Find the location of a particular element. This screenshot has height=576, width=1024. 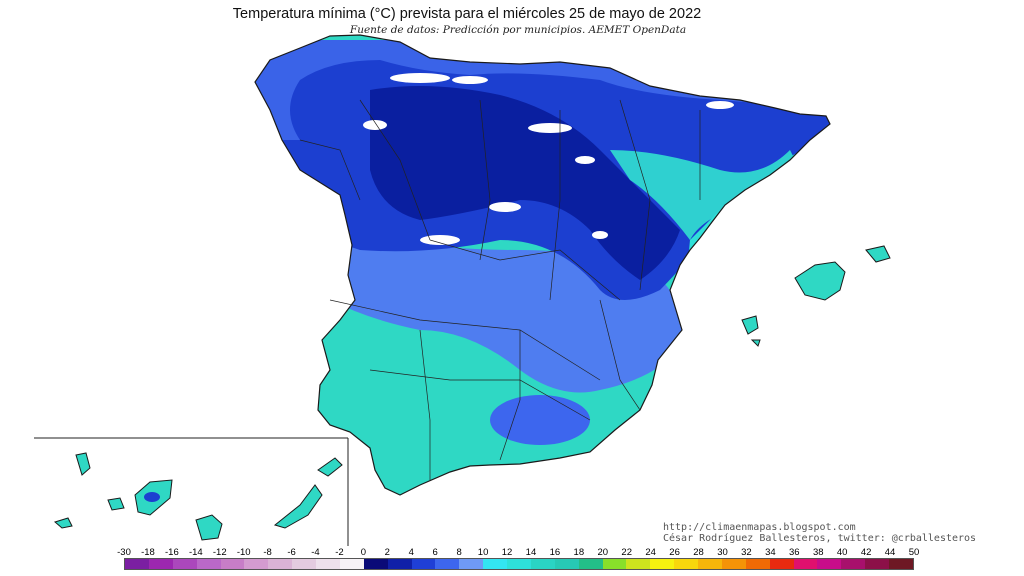

legend-tick-label: -2 is located at coordinates (339, 552).